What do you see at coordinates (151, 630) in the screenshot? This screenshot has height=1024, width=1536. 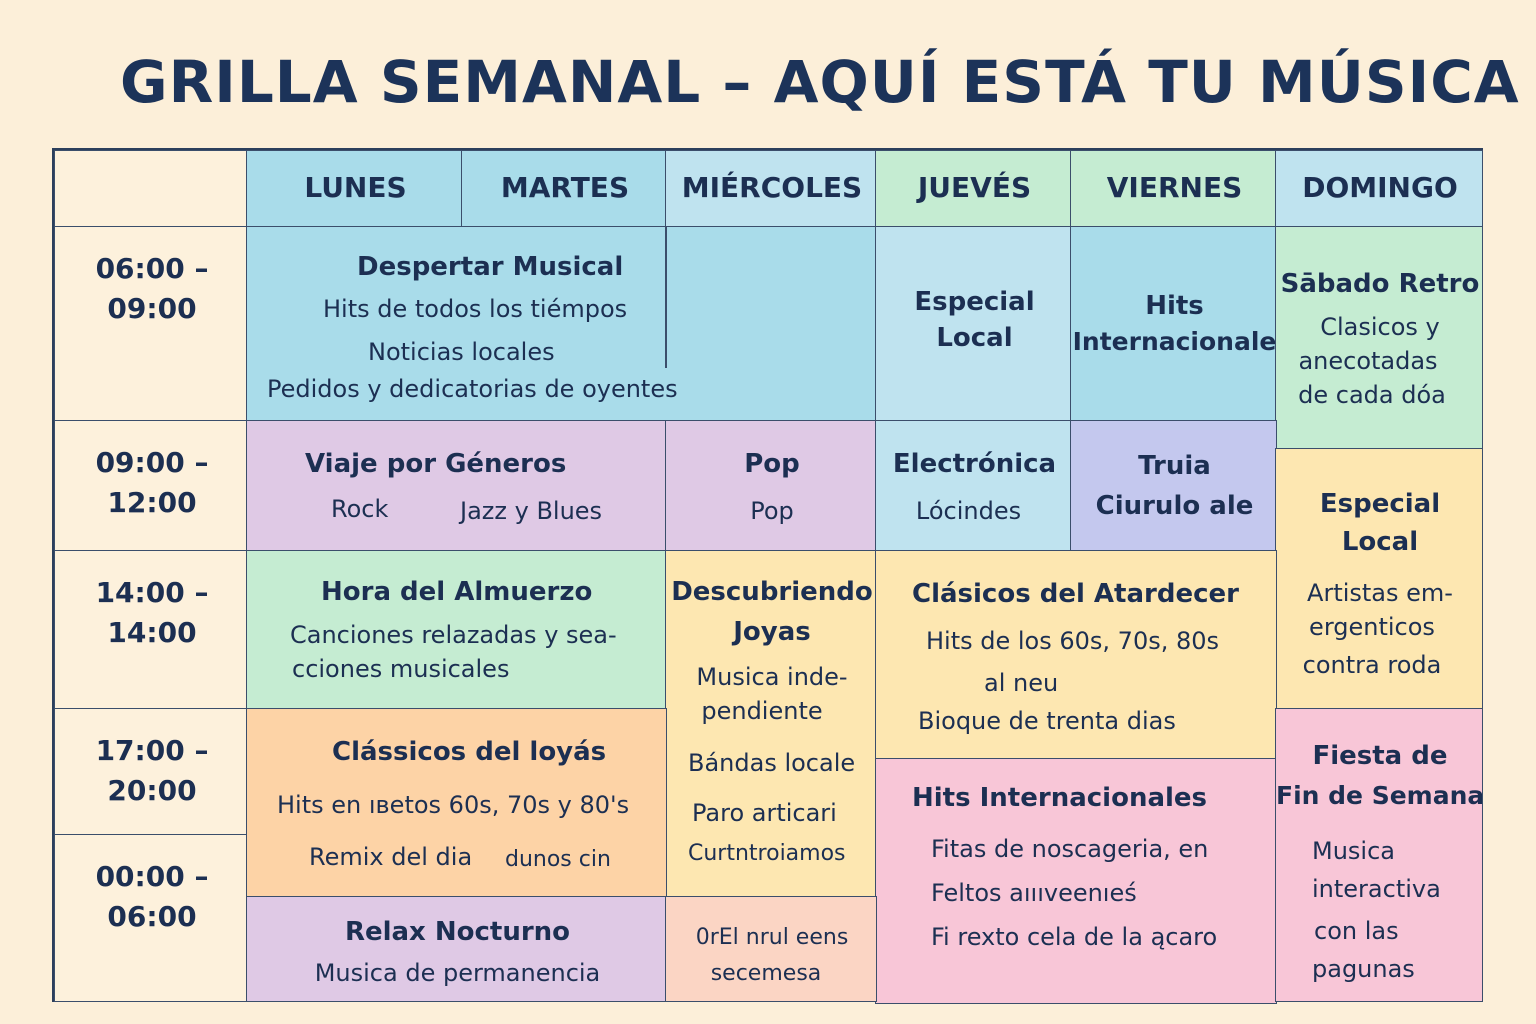 I see `time-slot-3: 14:00 – 14:00` at bounding box center [151, 630].